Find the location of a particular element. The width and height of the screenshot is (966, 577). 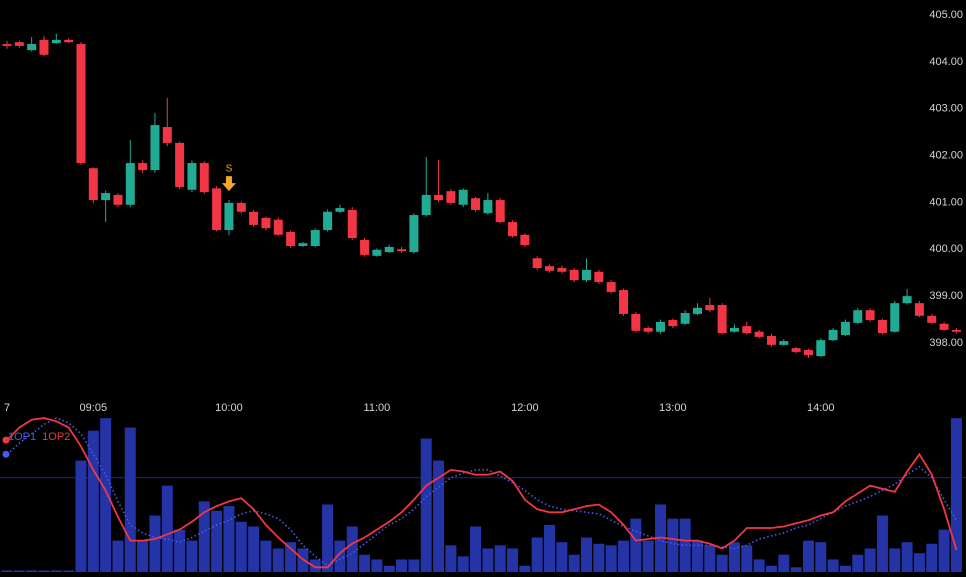

signal-label: S is located at coordinates (229, 169).